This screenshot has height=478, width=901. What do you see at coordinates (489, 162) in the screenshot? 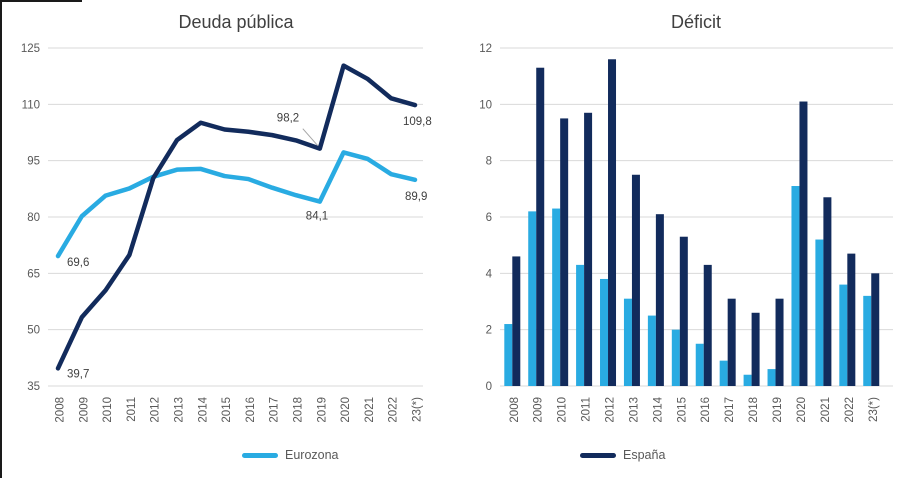
I see `deficit-y-tick-label: 8` at bounding box center [489, 162].